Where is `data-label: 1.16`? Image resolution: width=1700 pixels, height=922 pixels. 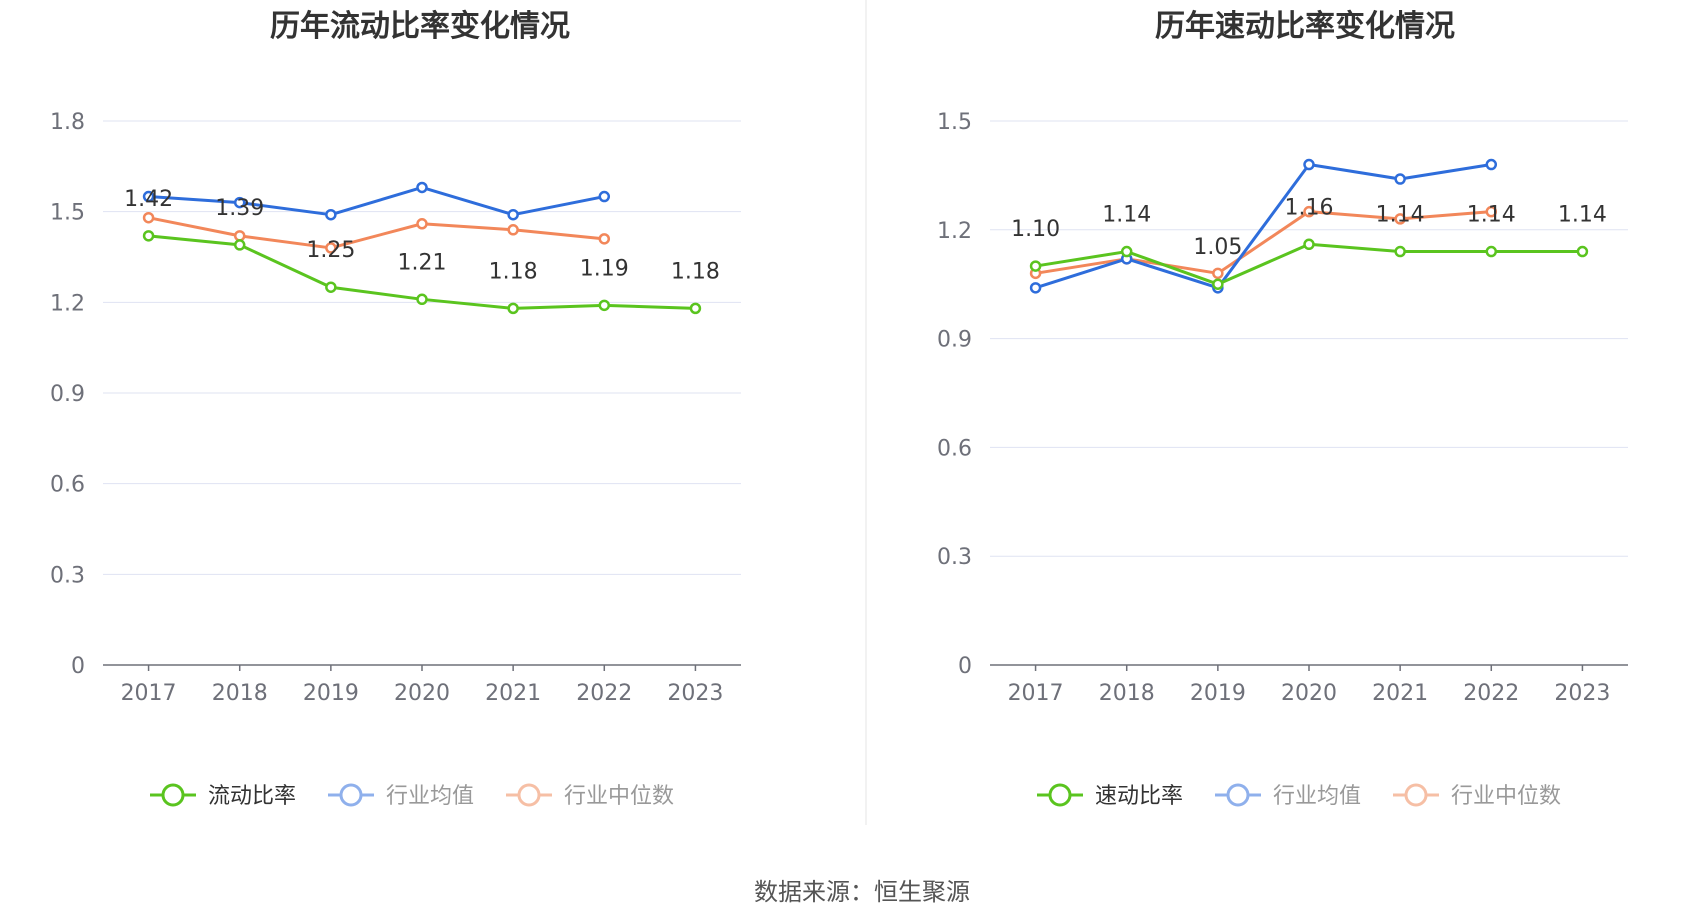 data-label: 1.16 is located at coordinates (1309, 207).